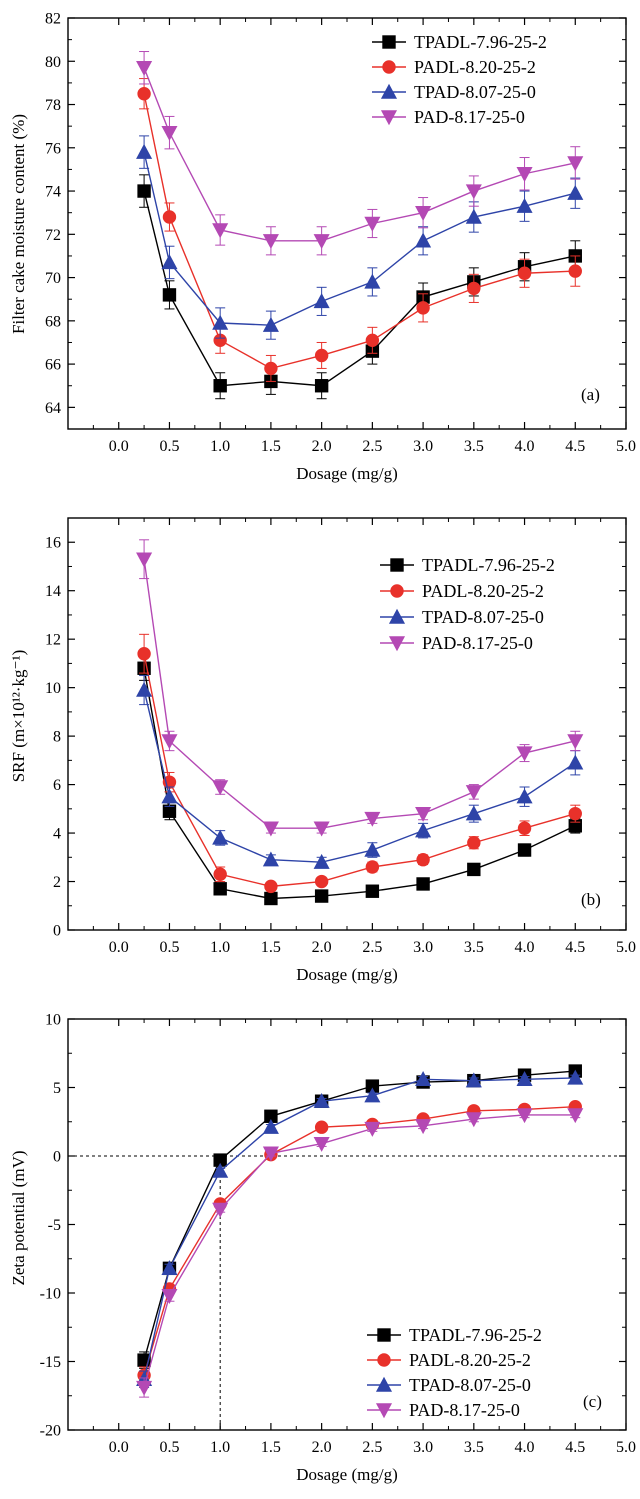  I want to click on legend-label: TPADL-7.96-25-2, so click(480, 42).